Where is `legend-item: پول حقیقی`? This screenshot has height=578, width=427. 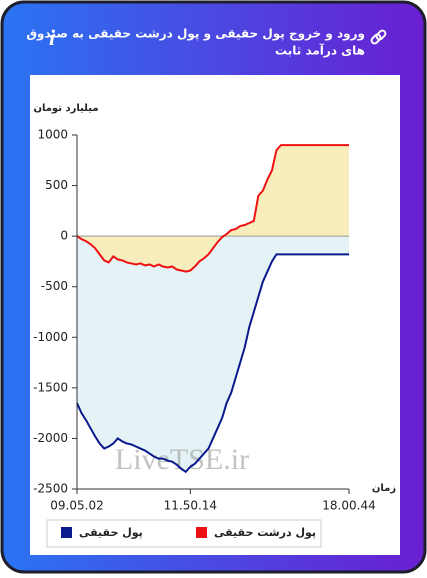 legend-item: پول حقیقی is located at coordinates (102, 532).